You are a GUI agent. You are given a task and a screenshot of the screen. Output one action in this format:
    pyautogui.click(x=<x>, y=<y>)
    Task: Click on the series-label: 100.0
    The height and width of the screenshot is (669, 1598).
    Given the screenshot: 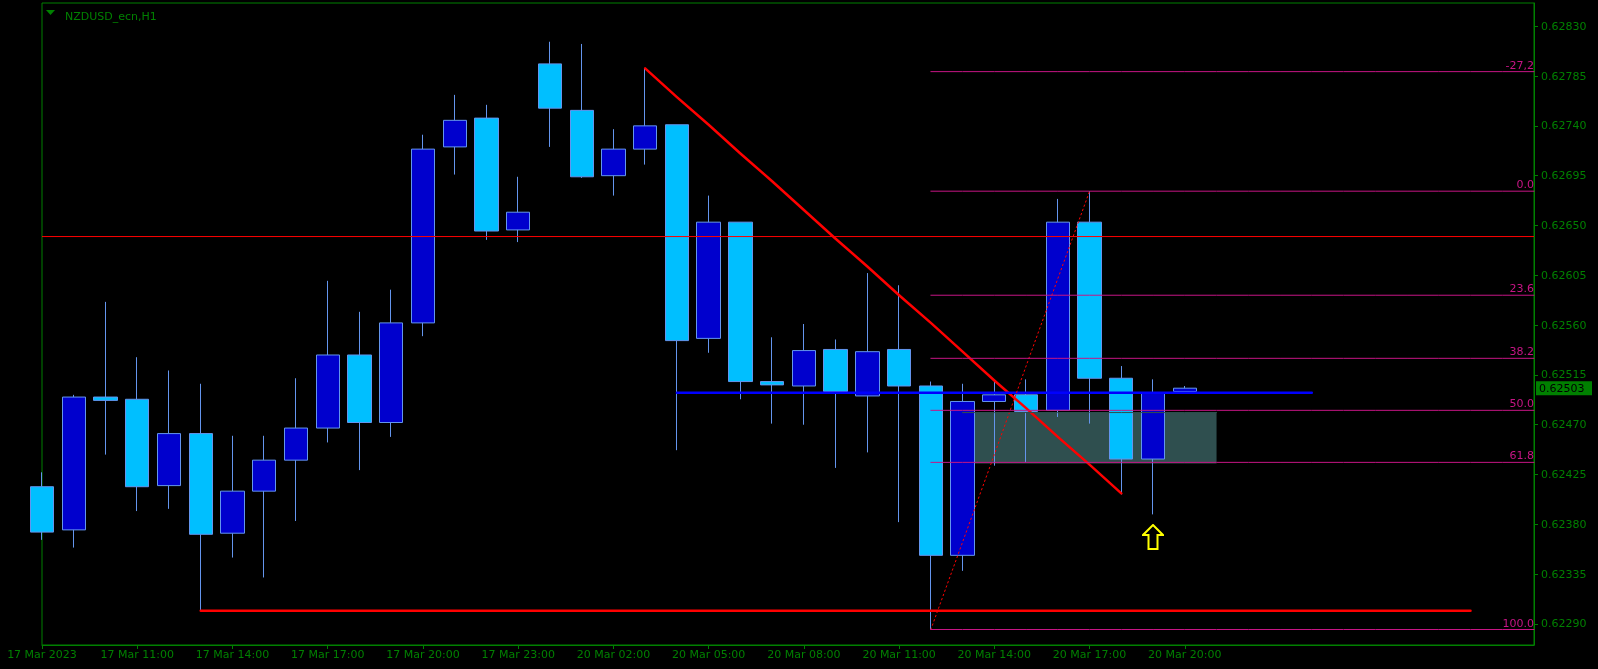 What is the action you would take?
    pyautogui.click(x=1518, y=623)
    